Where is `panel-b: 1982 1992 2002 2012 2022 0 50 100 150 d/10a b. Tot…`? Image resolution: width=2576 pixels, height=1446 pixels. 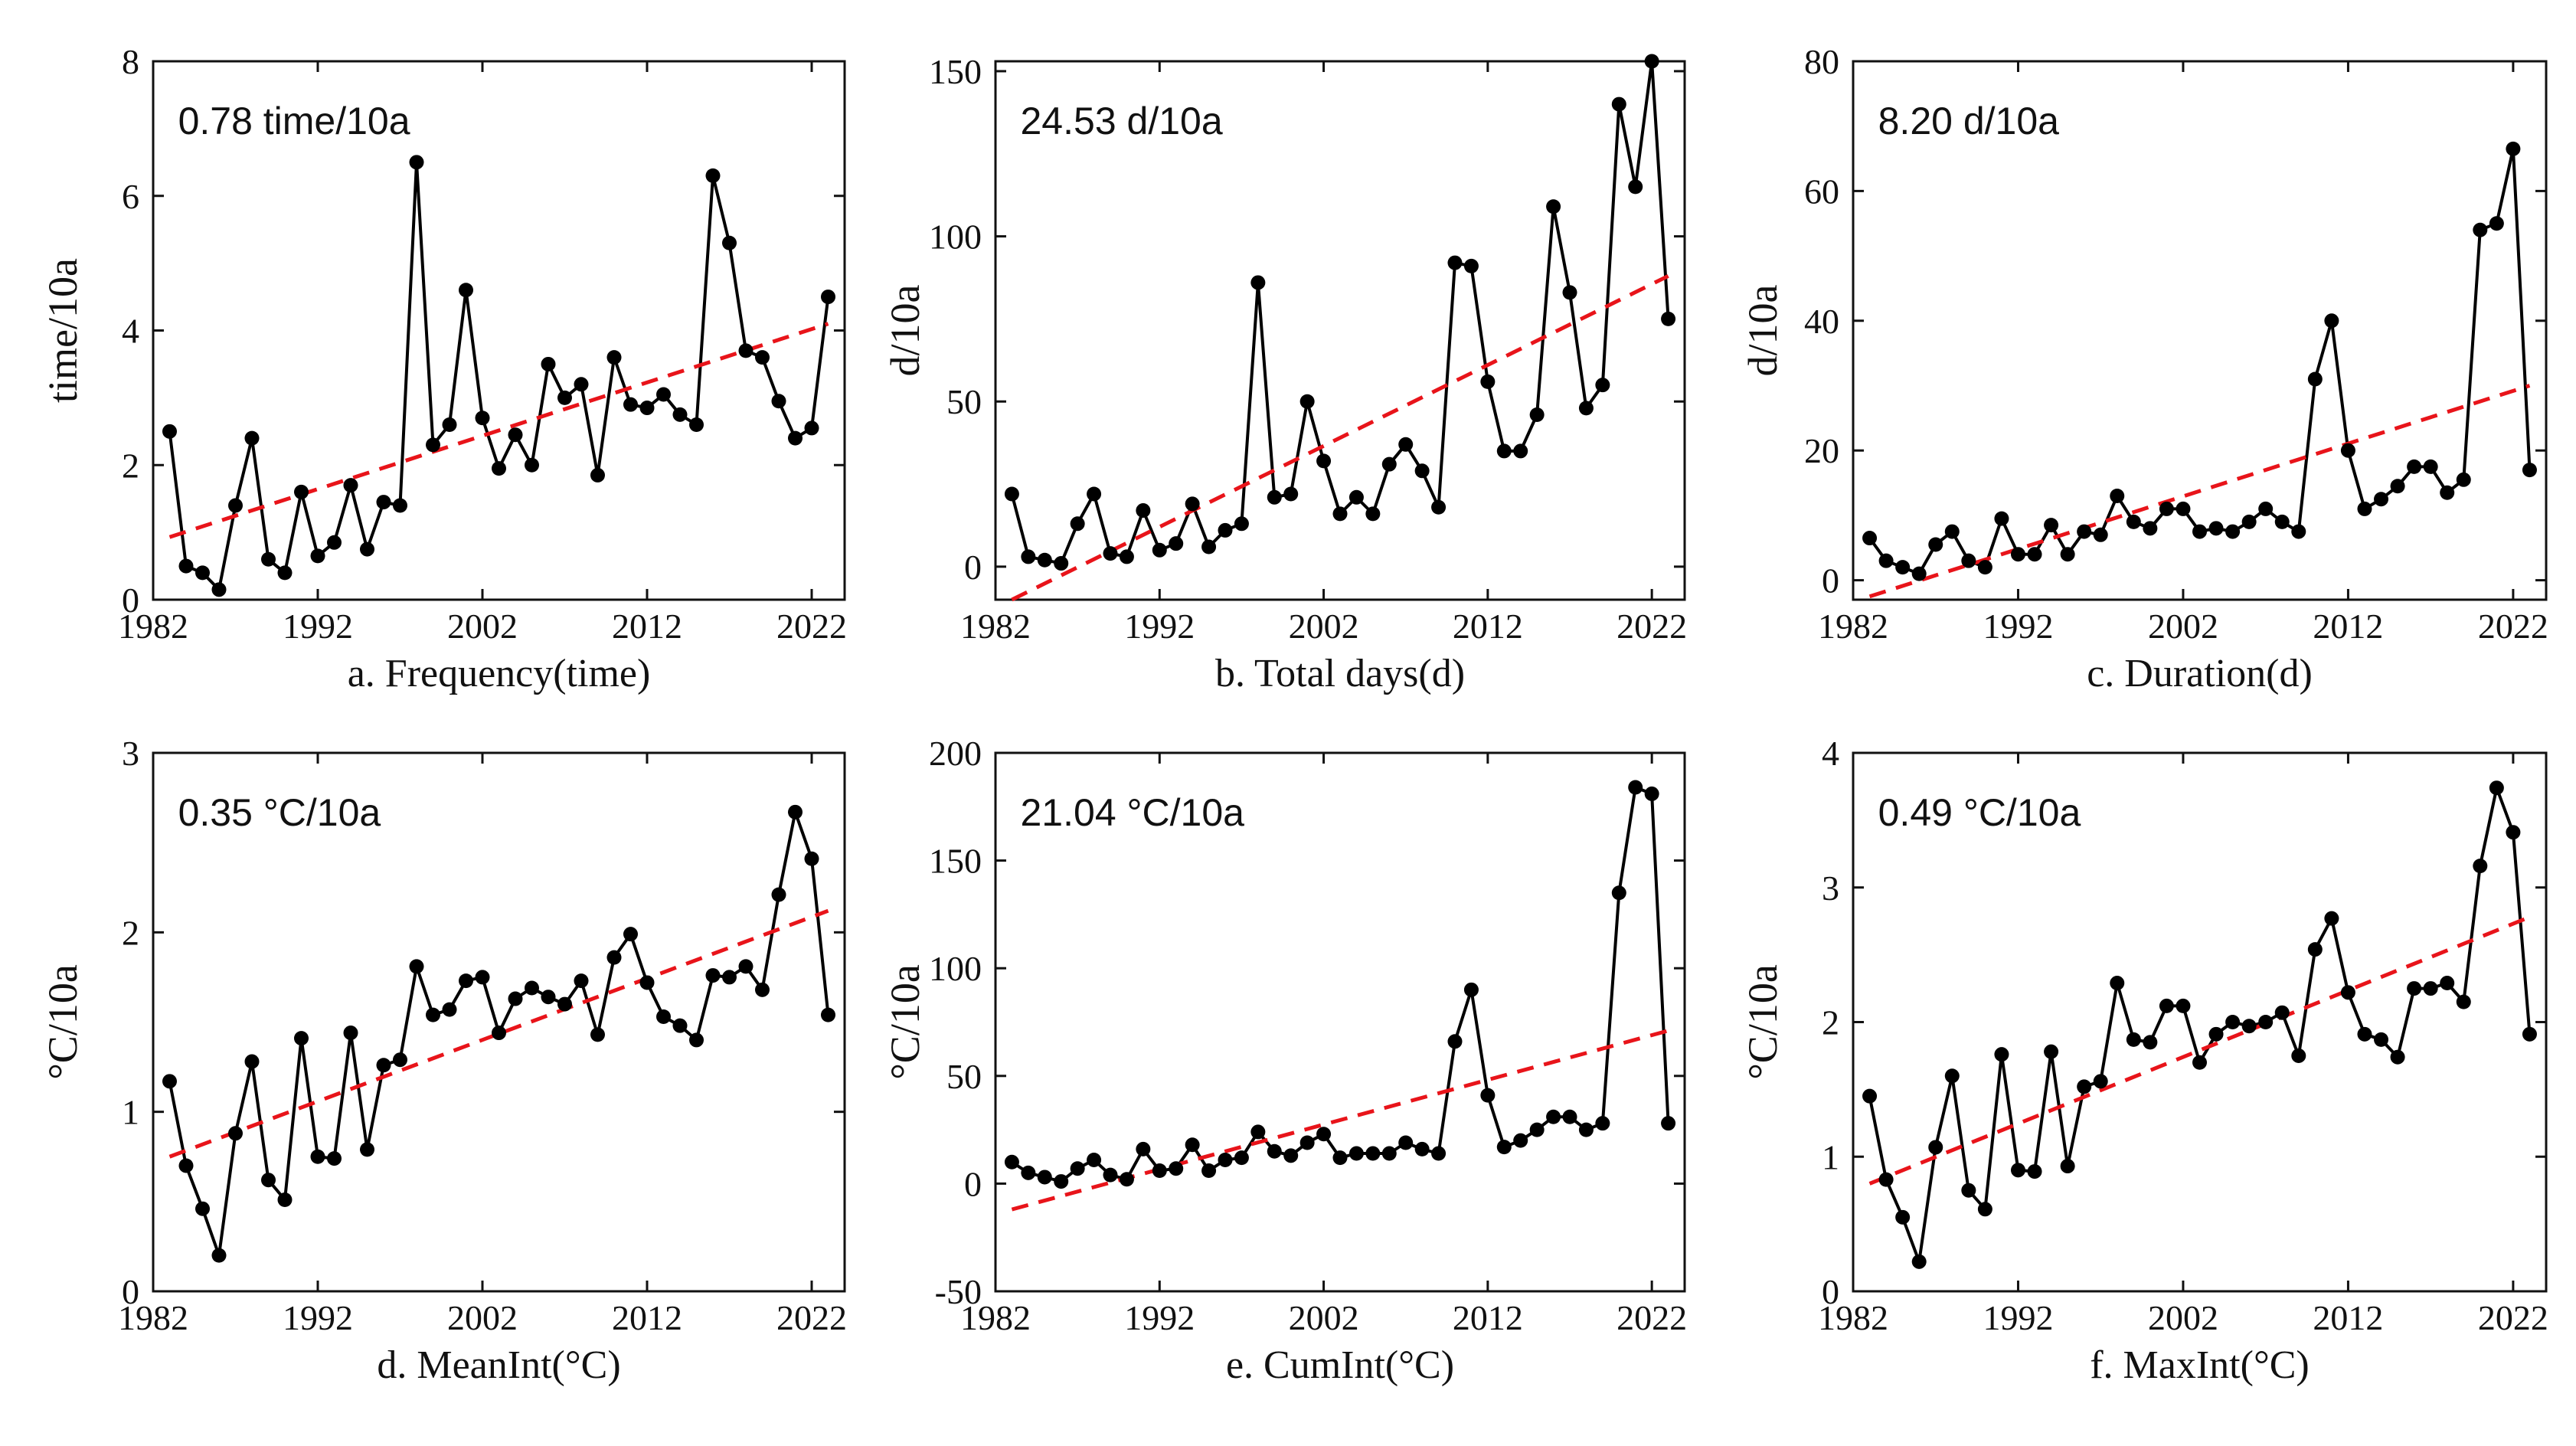 panel-b: 1982 1992 2002 2012 2022 0 50 100 150 d/10a b. Tot… is located at coordinates (1284, 373).